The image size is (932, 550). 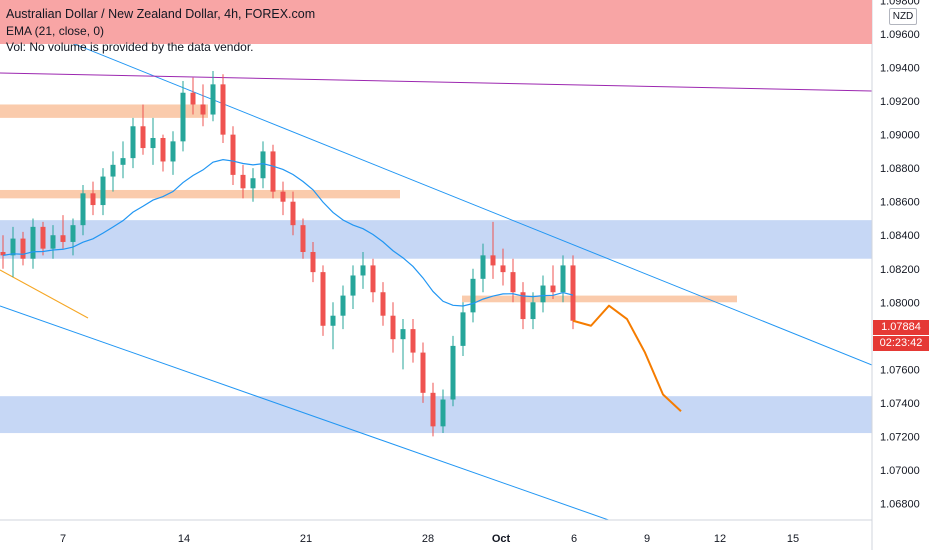 What do you see at coordinates (903, 16) in the screenshot?
I see `currency-label: NZD` at bounding box center [903, 16].